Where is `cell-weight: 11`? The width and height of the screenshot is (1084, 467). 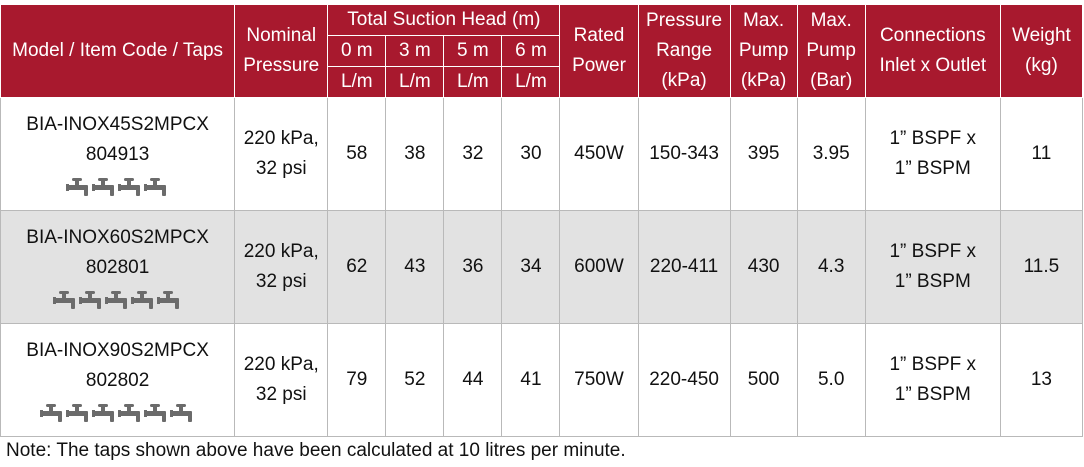 cell-weight: 11 is located at coordinates (1041, 154).